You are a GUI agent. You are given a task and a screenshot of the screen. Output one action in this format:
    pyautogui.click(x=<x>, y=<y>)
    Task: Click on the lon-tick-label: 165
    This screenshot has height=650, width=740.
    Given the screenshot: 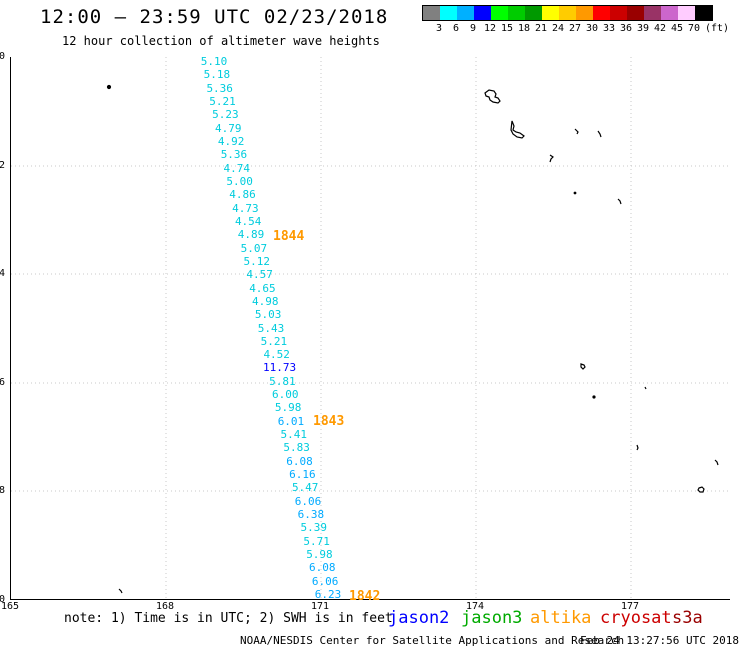 What is the action you would take?
    pyautogui.click(x=10, y=606)
    